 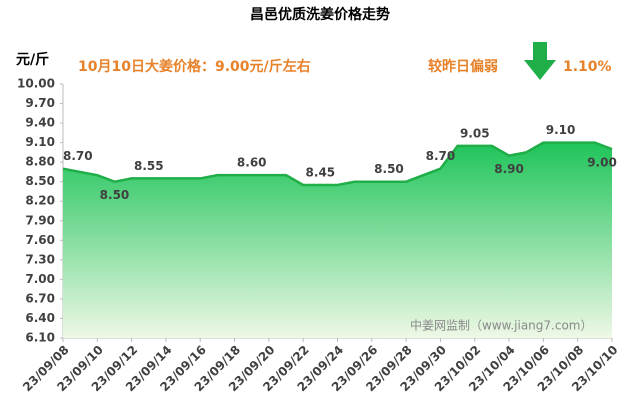 I want to click on y-axis-label: 元/斤, so click(x=32, y=59).